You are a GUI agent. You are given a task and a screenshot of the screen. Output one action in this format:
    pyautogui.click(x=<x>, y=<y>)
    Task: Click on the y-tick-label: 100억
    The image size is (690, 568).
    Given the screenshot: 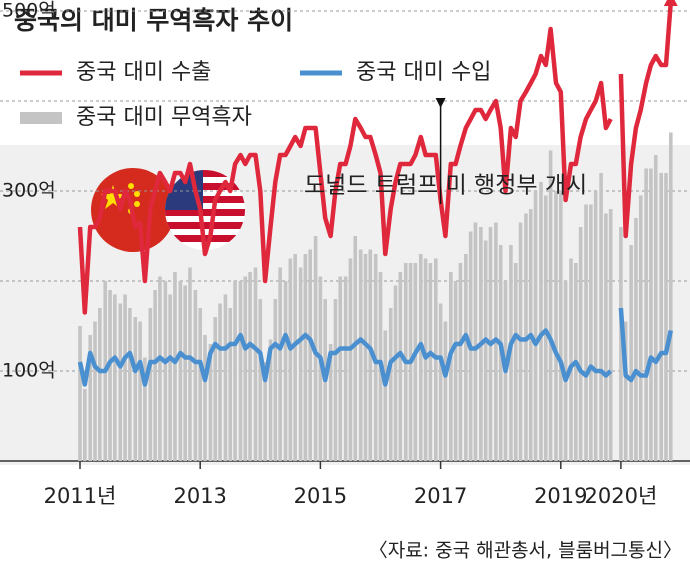 What is the action you would take?
    pyautogui.click(x=29, y=371)
    